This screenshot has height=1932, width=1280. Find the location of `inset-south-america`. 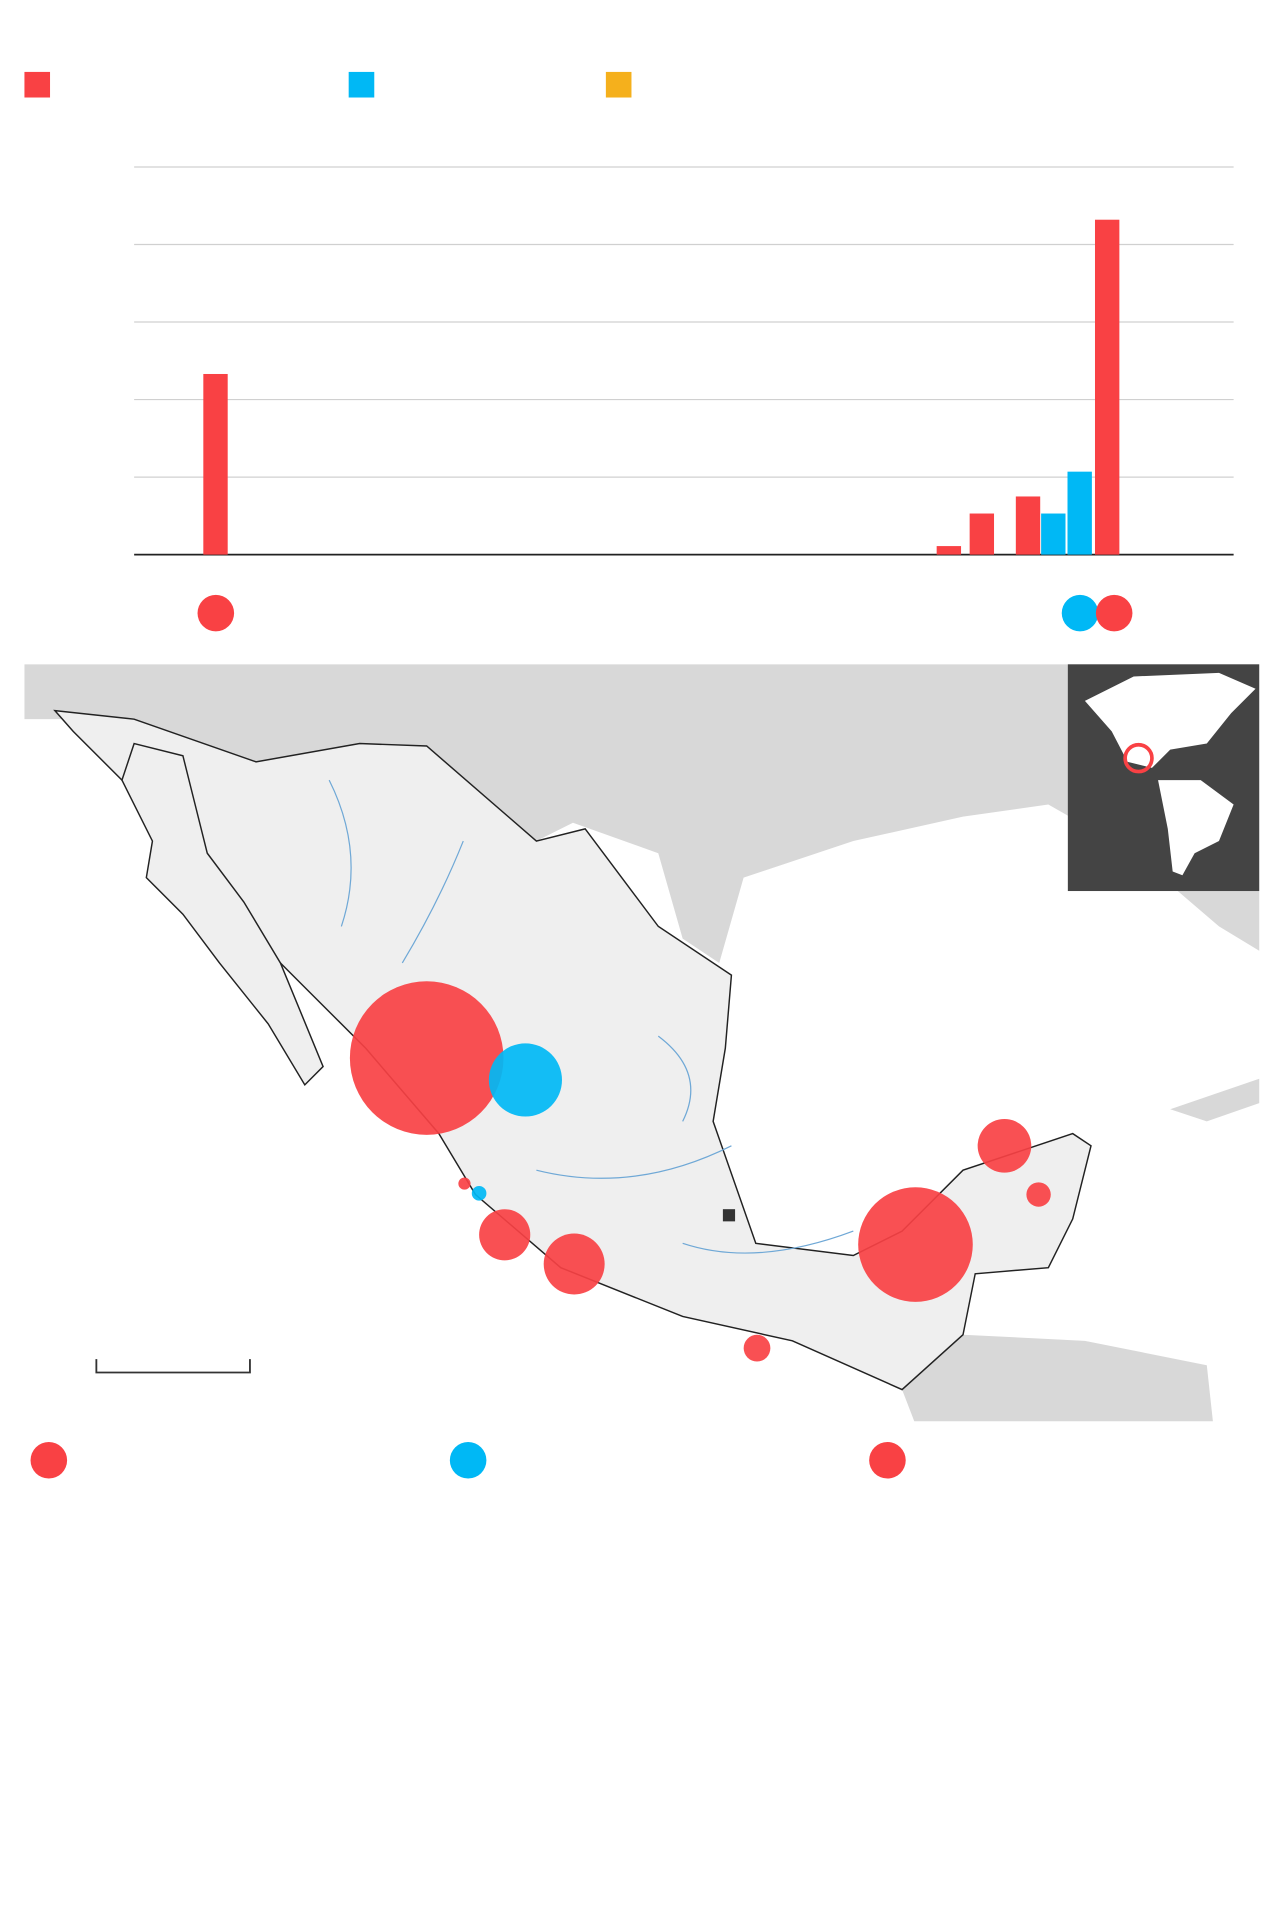

inset-south-america is located at coordinates (1196, 828).